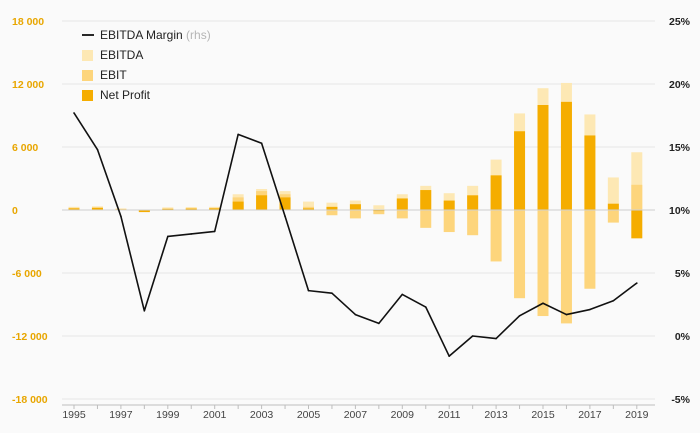 This screenshot has width=700, height=433. What do you see at coordinates (543, 415) in the screenshot?
I see `x-tick-label: 2015` at bounding box center [543, 415].